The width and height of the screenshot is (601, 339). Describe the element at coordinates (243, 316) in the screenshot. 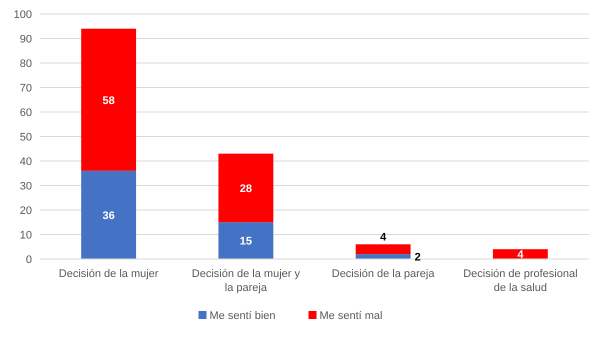

I see `legend-label: Me sentí bien` at that location.